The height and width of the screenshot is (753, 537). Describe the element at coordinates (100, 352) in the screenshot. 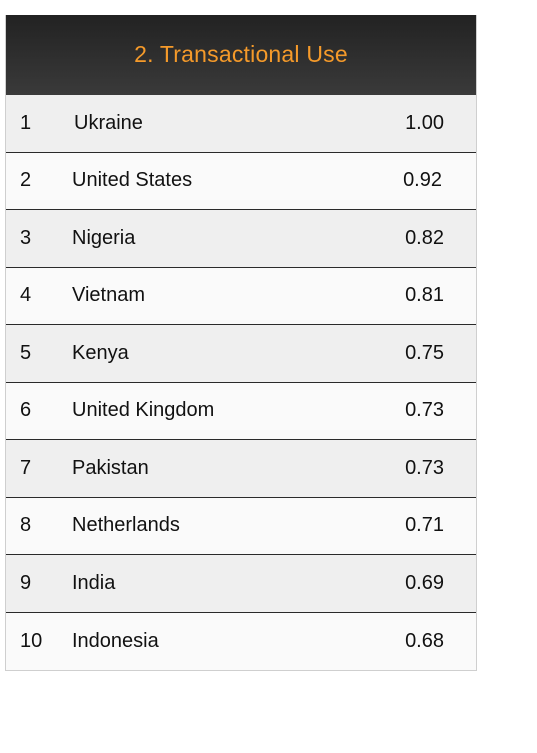

I see `country-cell: Kenya` at that location.